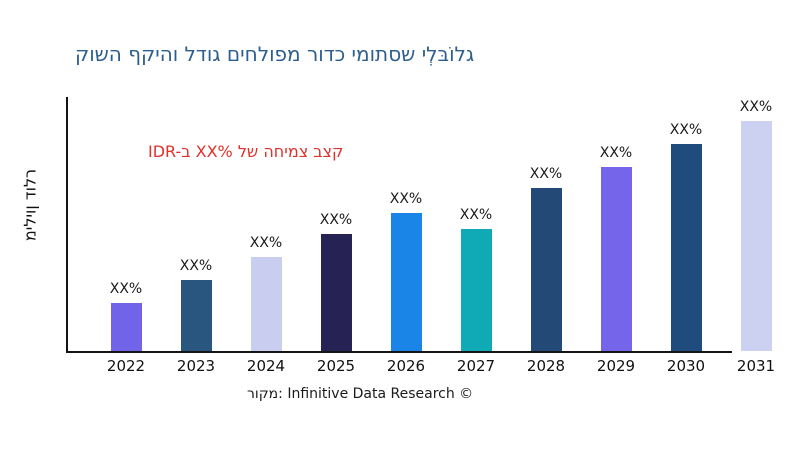 This screenshot has height=450, width=800. I want to click on x-tick-label-2029: 2029, so click(616, 366).